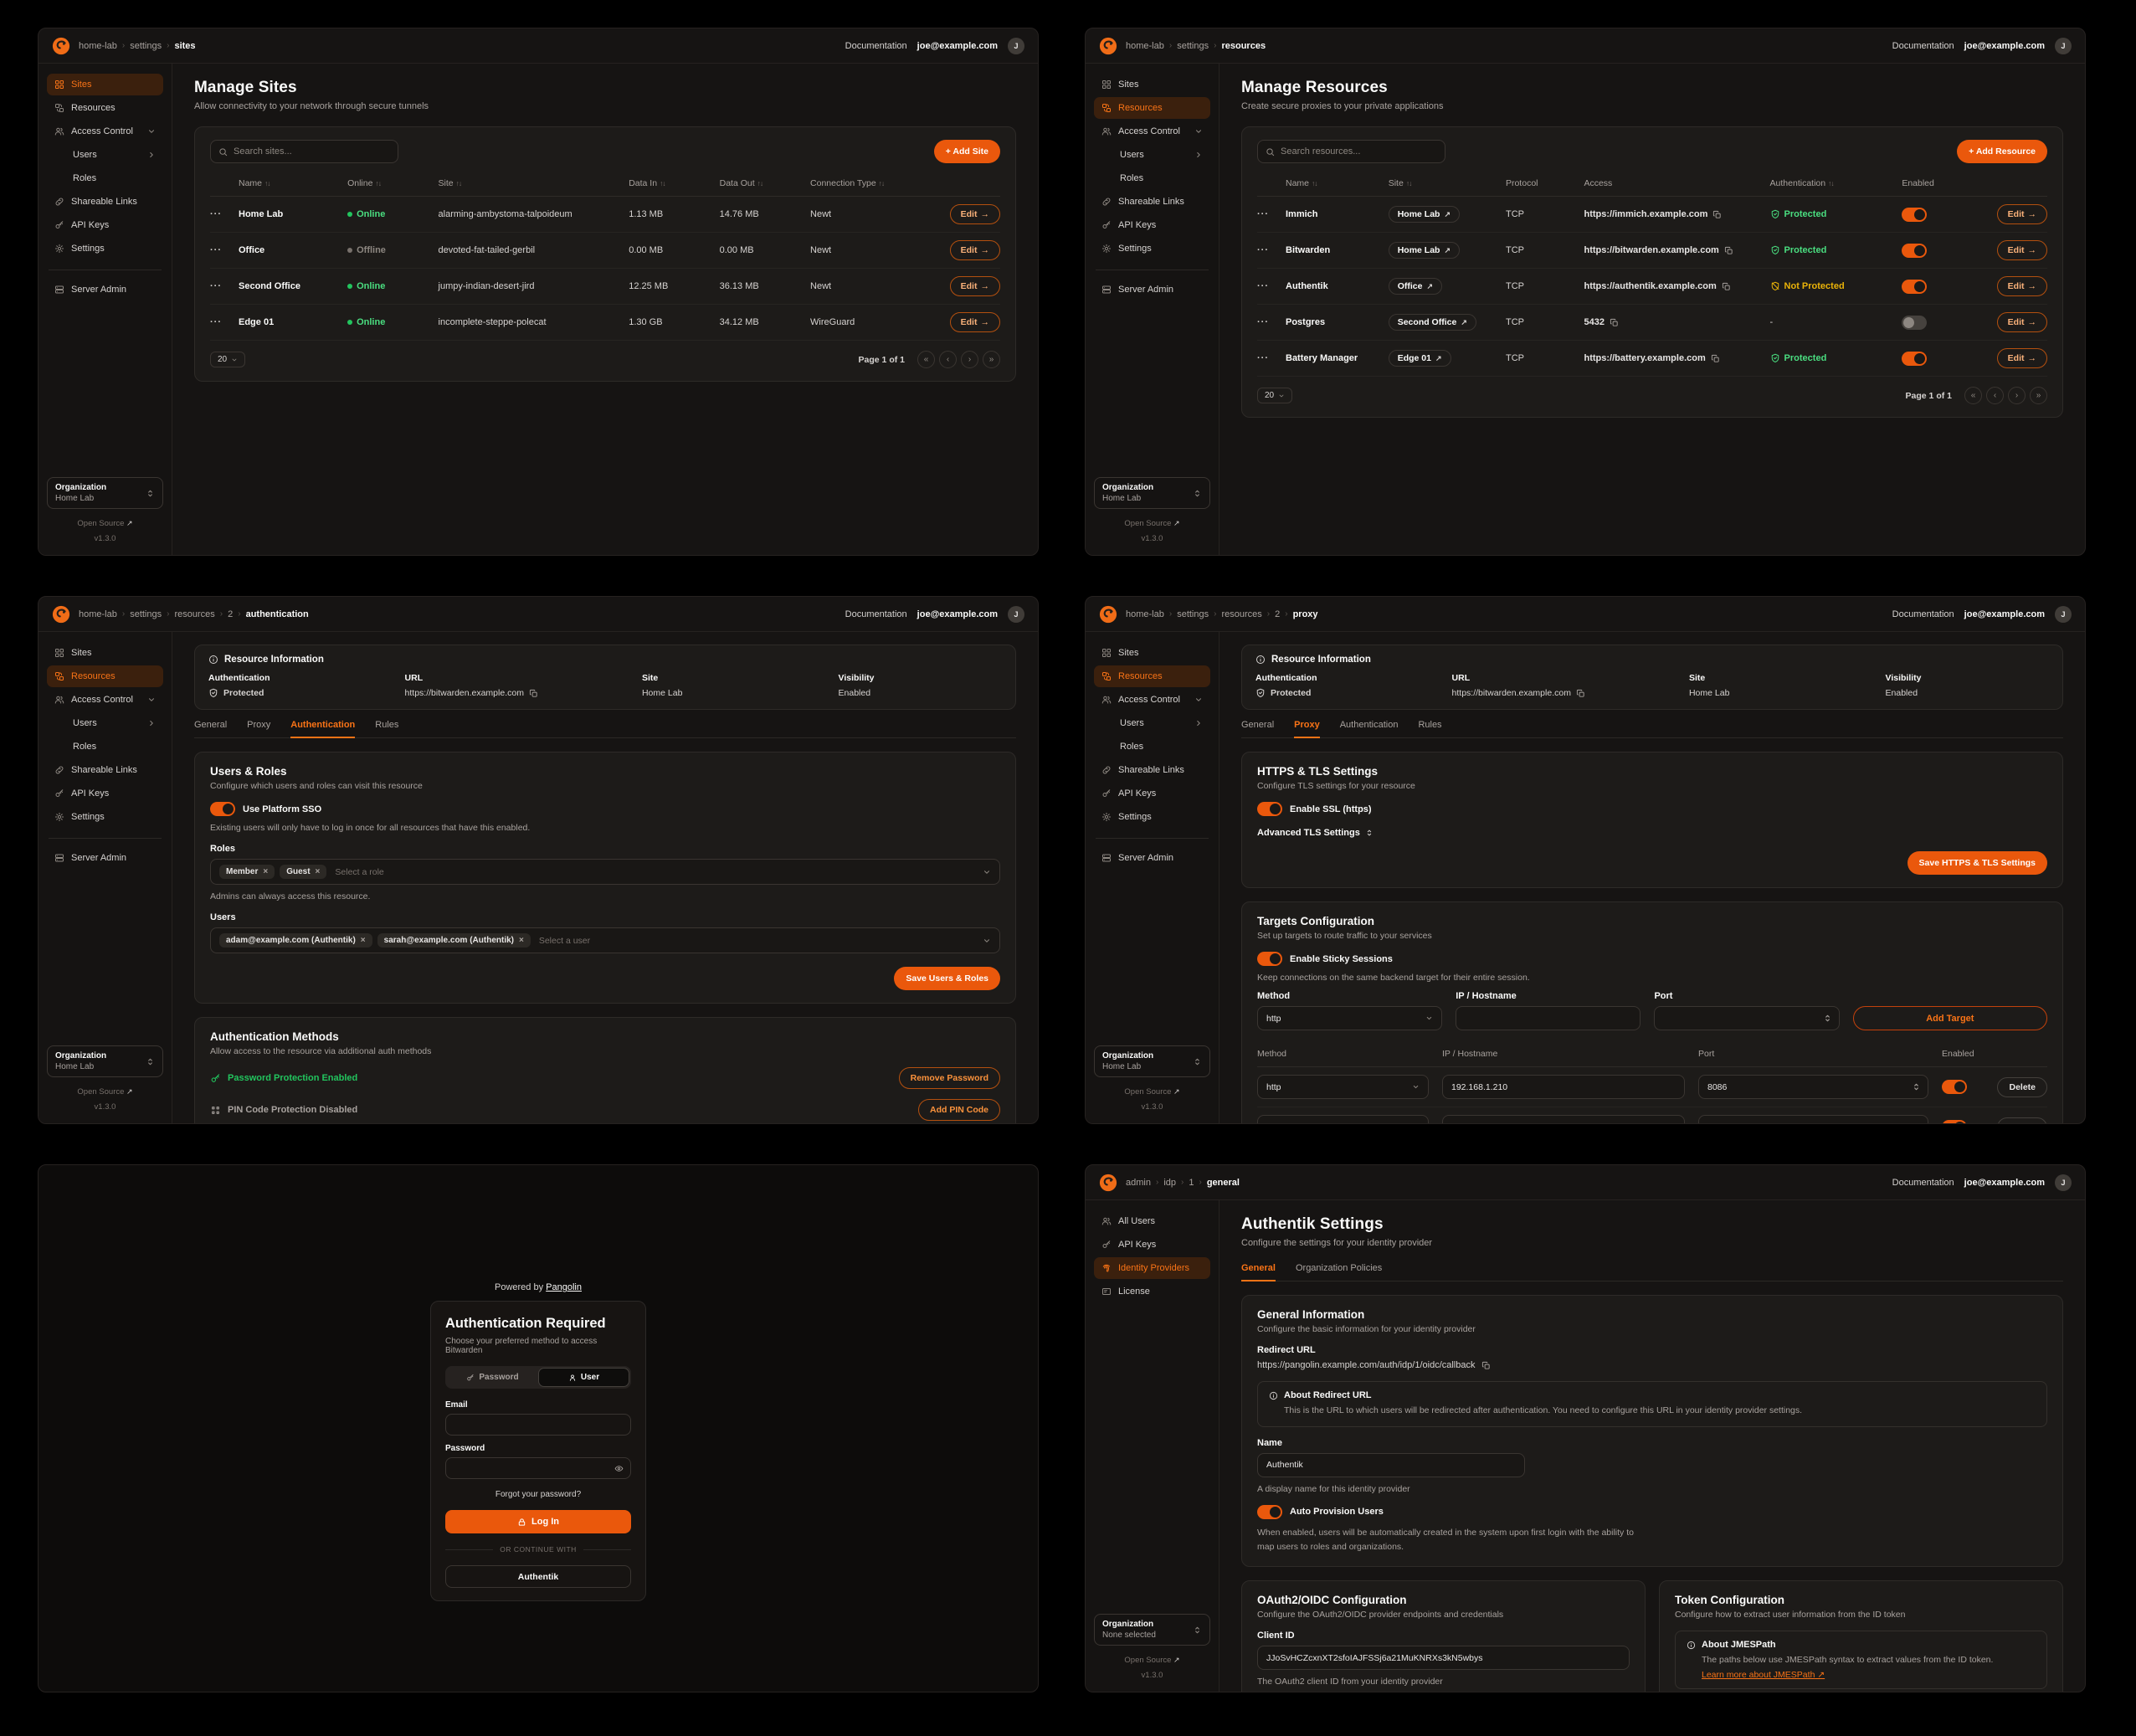 The height and width of the screenshot is (1736, 2136). Describe the element at coordinates (1301, 183) in the screenshot. I see `column-name: Name ↑↓` at that location.